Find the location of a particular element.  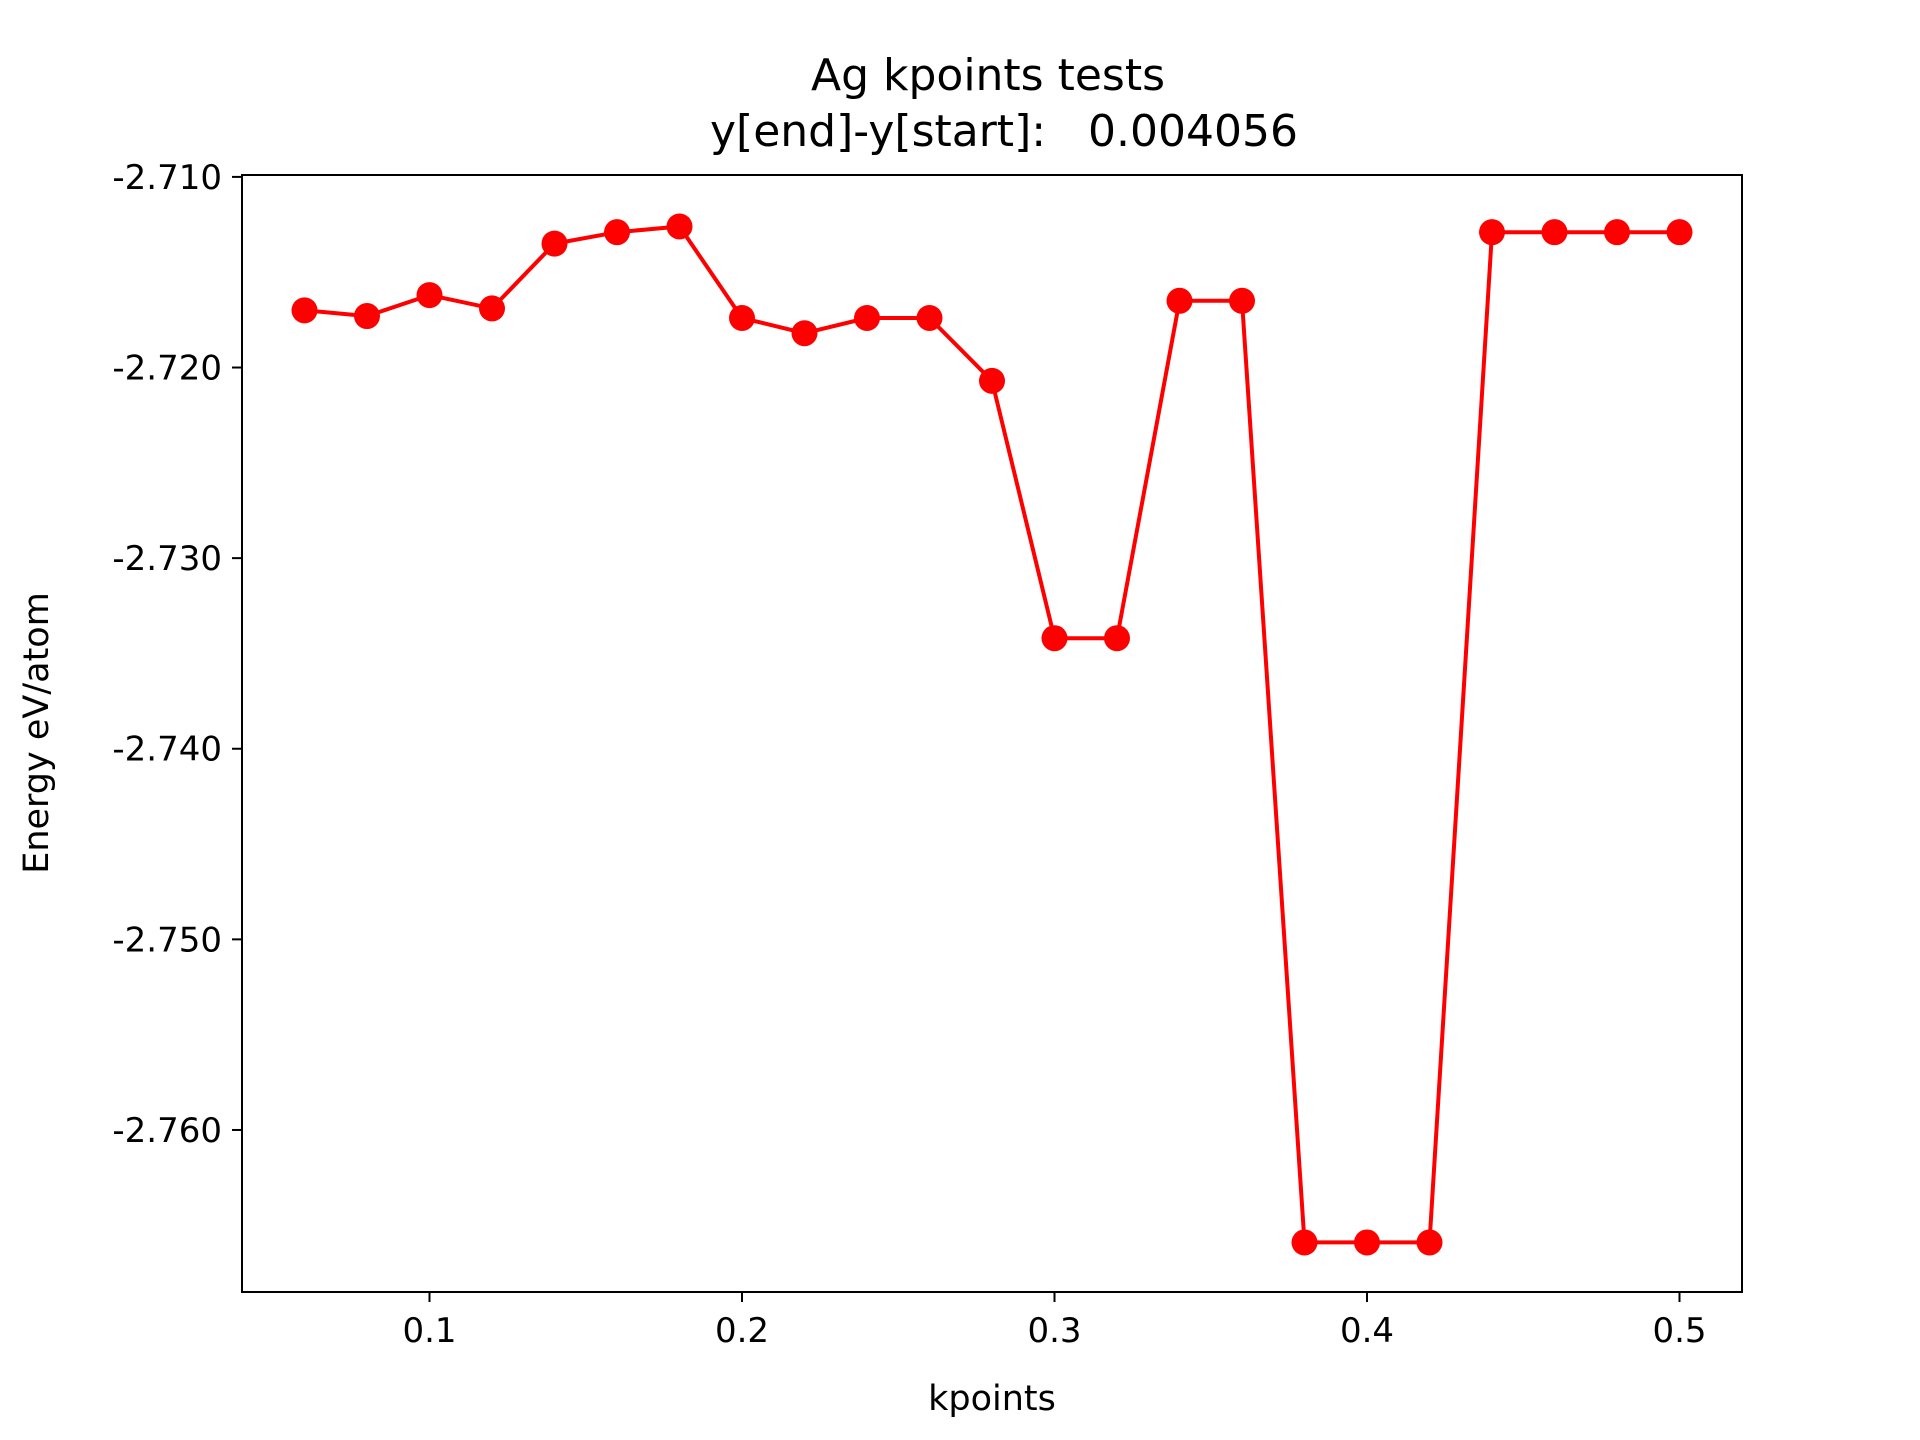

y-tick-label: -2.730 is located at coordinates (167, 559).